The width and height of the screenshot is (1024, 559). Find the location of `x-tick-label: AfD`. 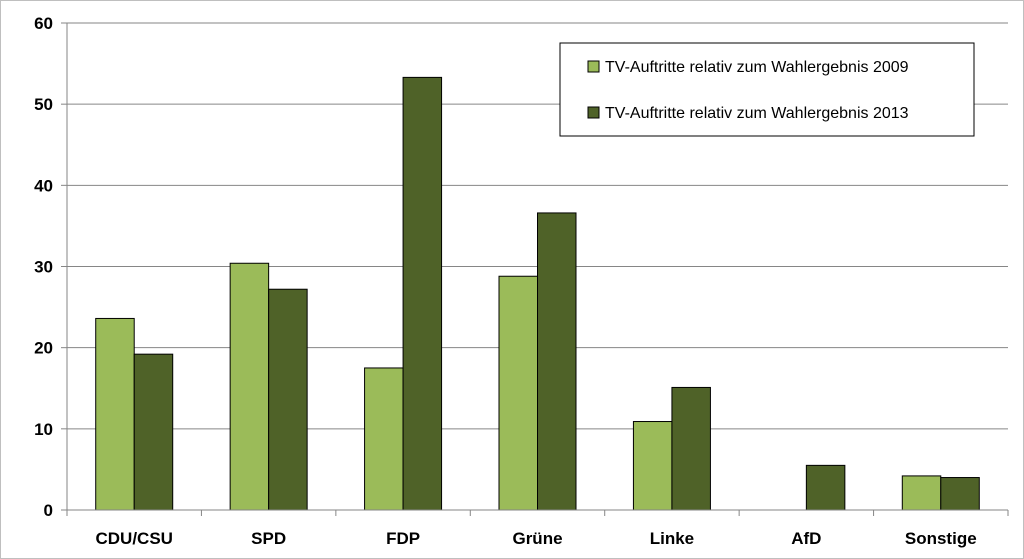

x-tick-label: AfD is located at coordinates (806, 538).